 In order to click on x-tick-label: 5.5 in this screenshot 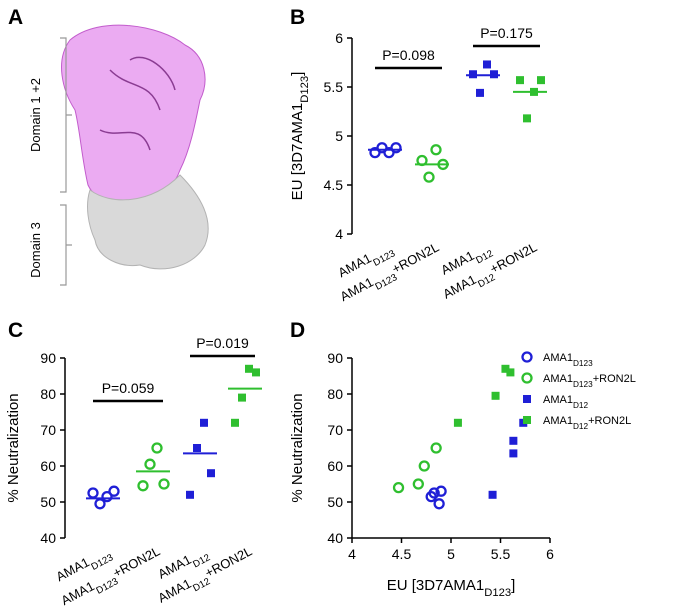, I will do `click(501, 554)`.